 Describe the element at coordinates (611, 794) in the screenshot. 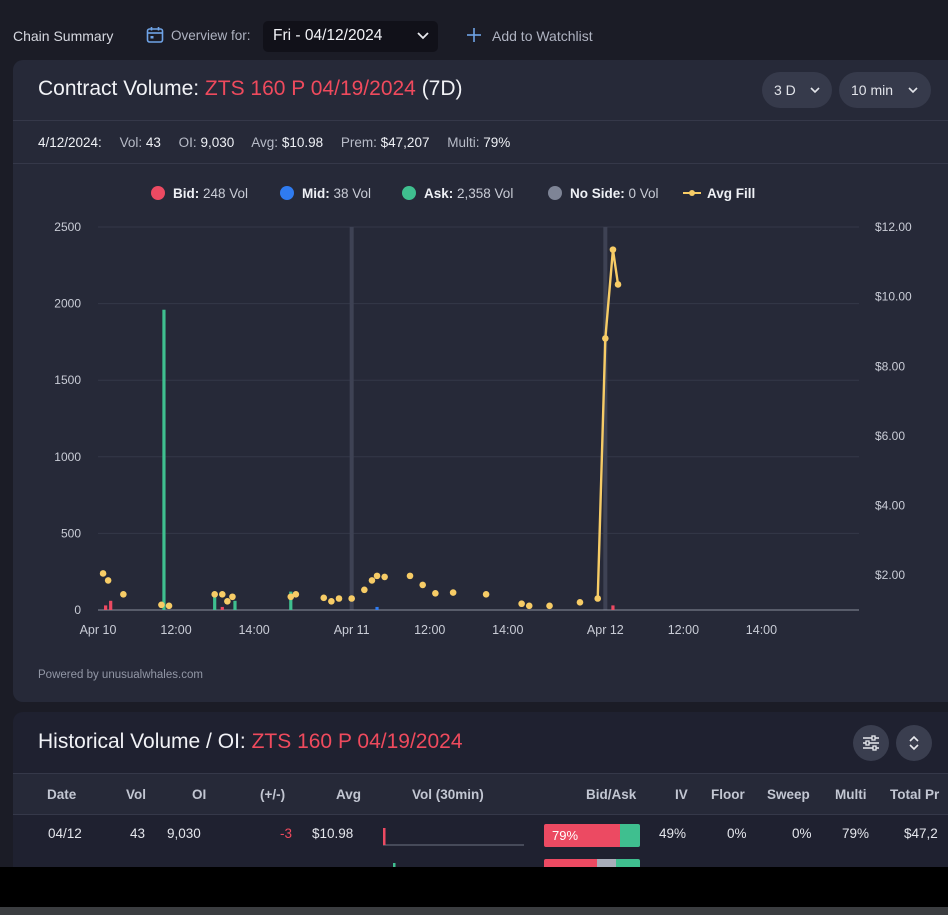

I see `col-bid-ask: Bid/Ask` at that location.